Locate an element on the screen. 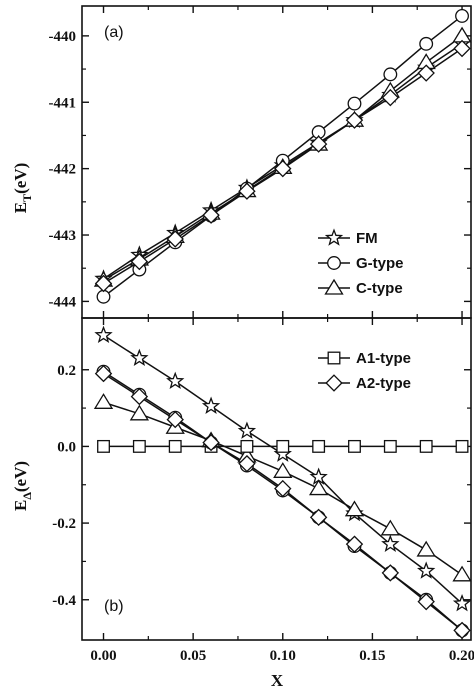 This screenshot has height=692, width=474. legend-item-a1-type: A1-type is located at coordinates (364, 358).